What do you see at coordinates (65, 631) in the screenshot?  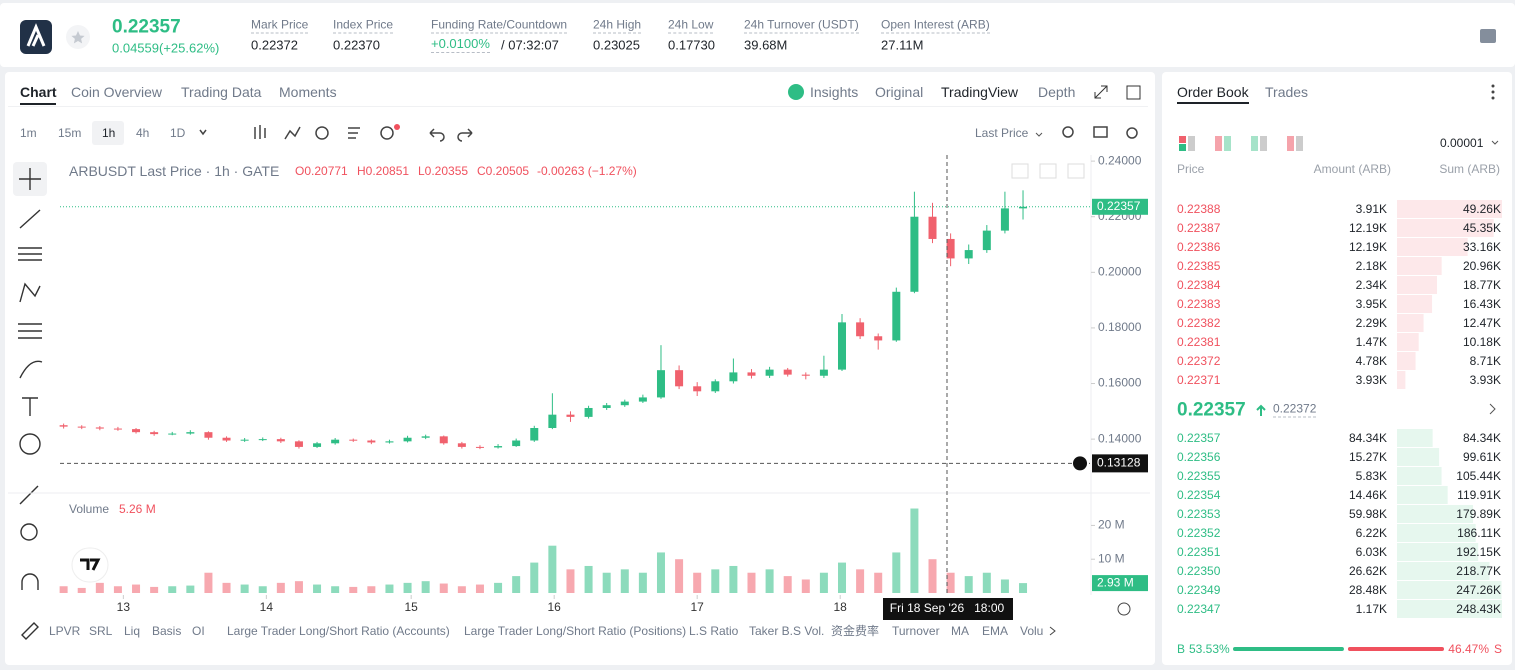 I see `indicator-tab: LPVR` at bounding box center [65, 631].